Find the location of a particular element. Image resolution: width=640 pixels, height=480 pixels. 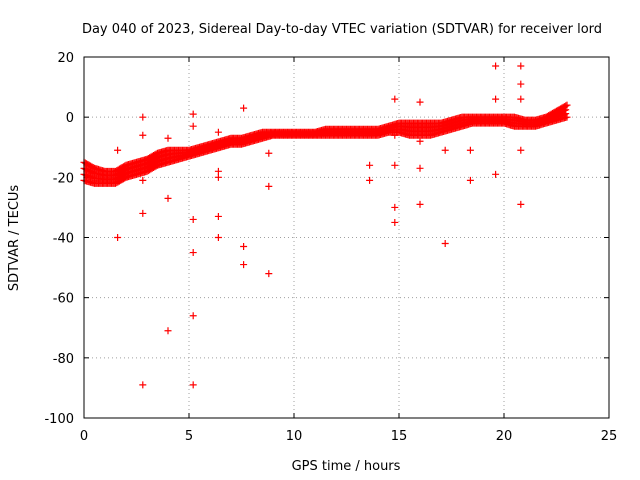

y-tick-label: -40 is located at coordinates (63, 239).